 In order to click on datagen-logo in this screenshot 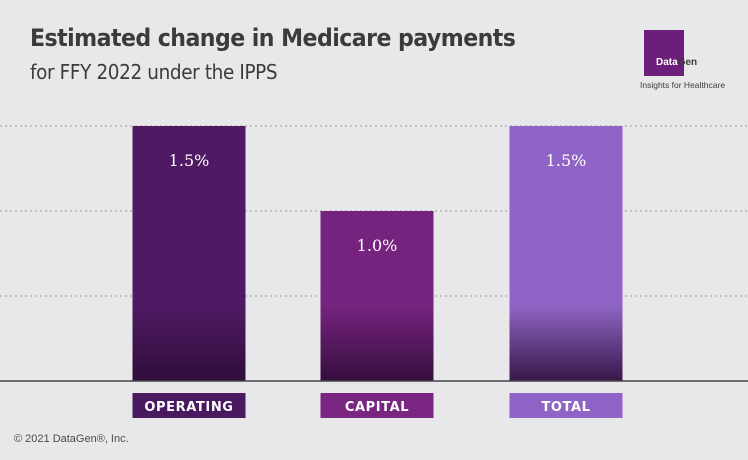, I will do `click(664, 53)`.